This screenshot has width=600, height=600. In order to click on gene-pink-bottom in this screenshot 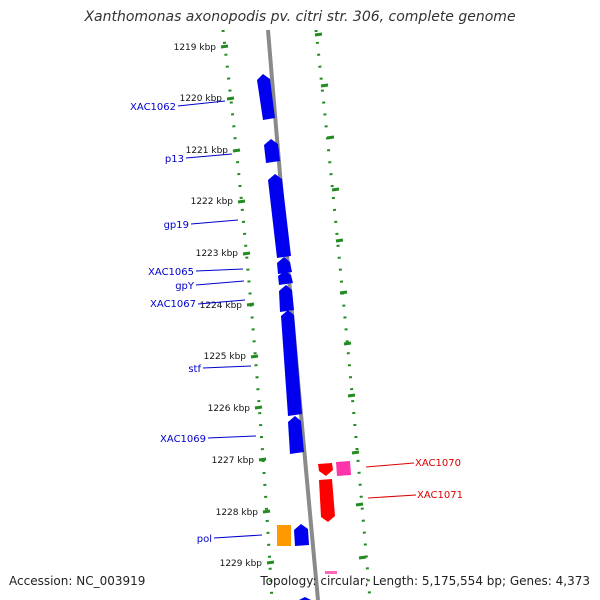, I will do `click(331, 572)`.